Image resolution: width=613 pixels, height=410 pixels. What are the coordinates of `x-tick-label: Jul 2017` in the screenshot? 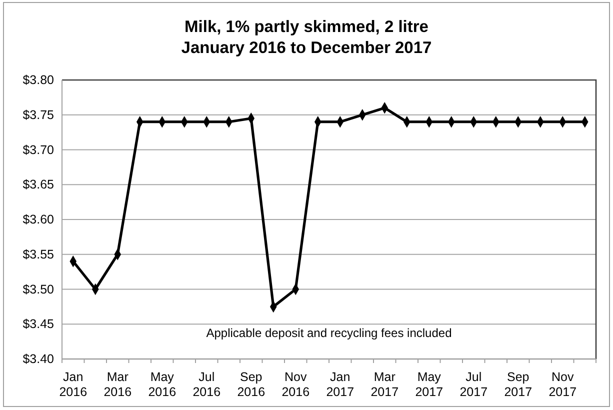 It's located at (474, 384).